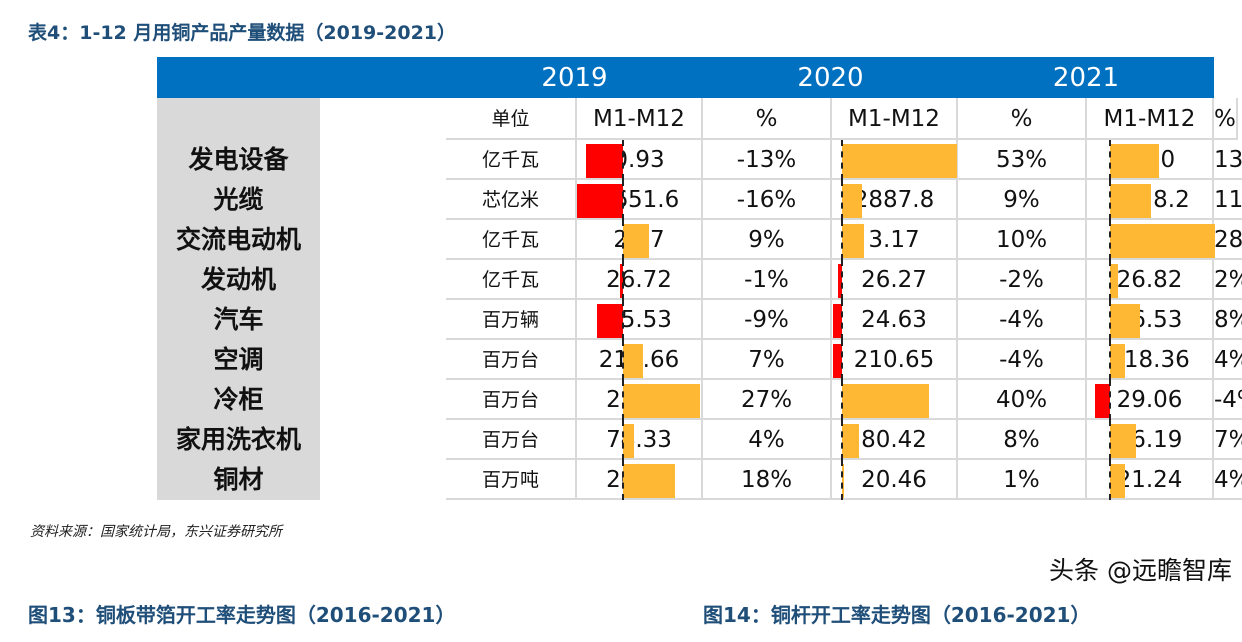 The image size is (1242, 642). I want to click on pct-cell: 13%, so click(1228, 160).